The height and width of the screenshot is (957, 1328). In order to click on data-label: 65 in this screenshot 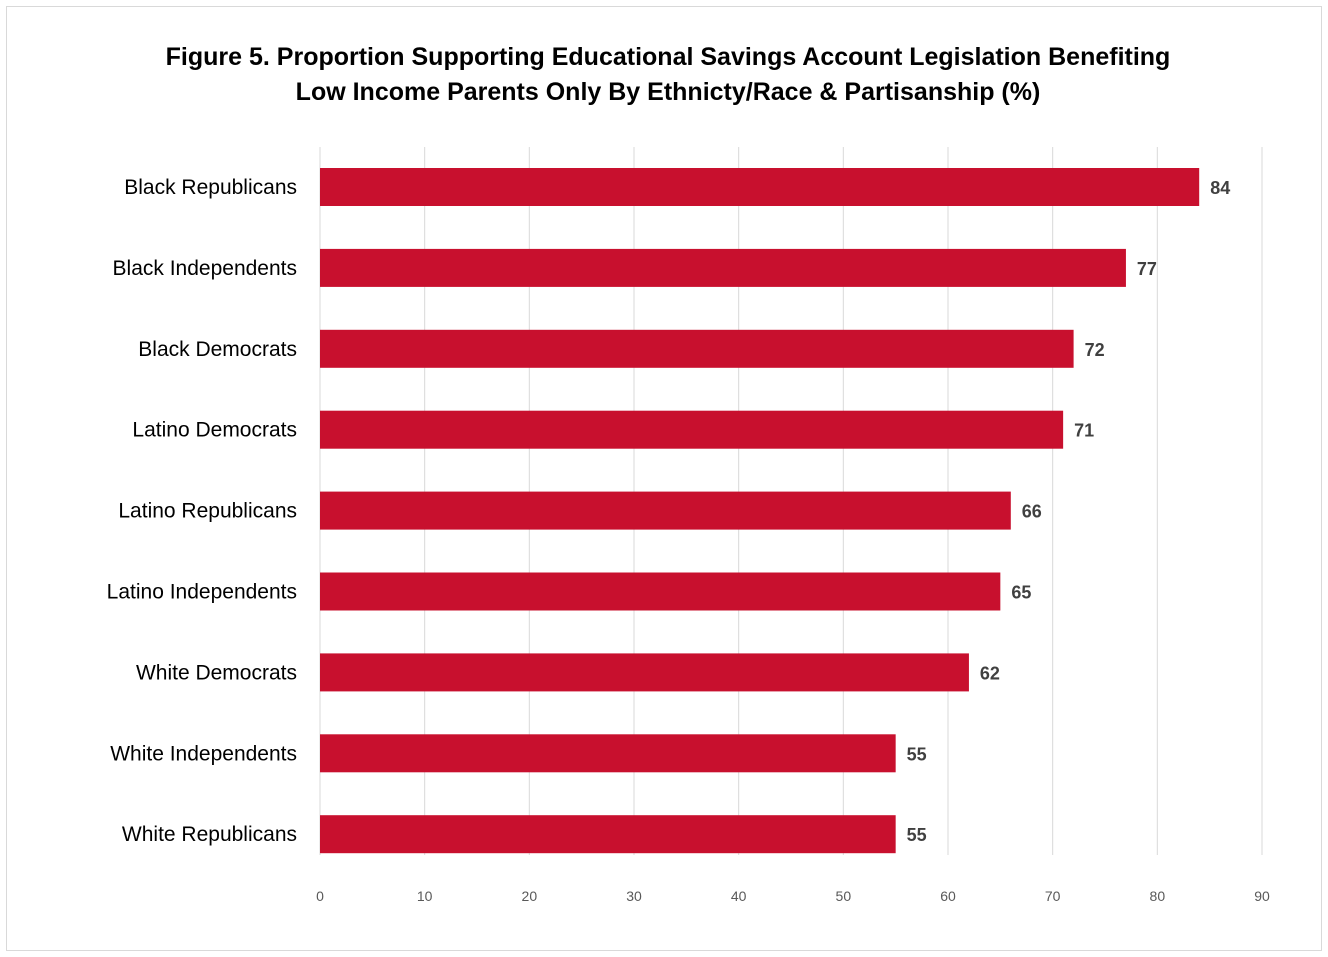, I will do `click(1021, 593)`.